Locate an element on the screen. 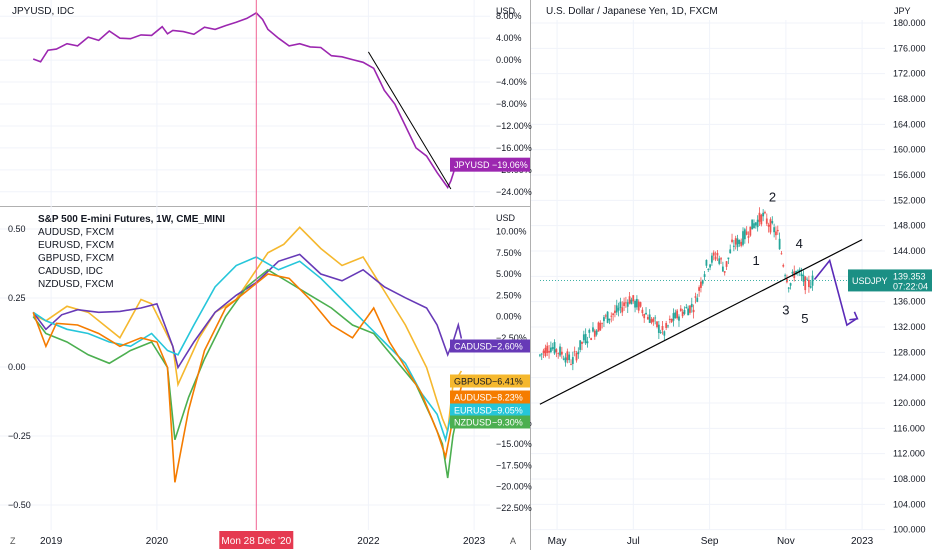  legend-eurusd: EURUSD, FXCM is located at coordinates (76, 245).